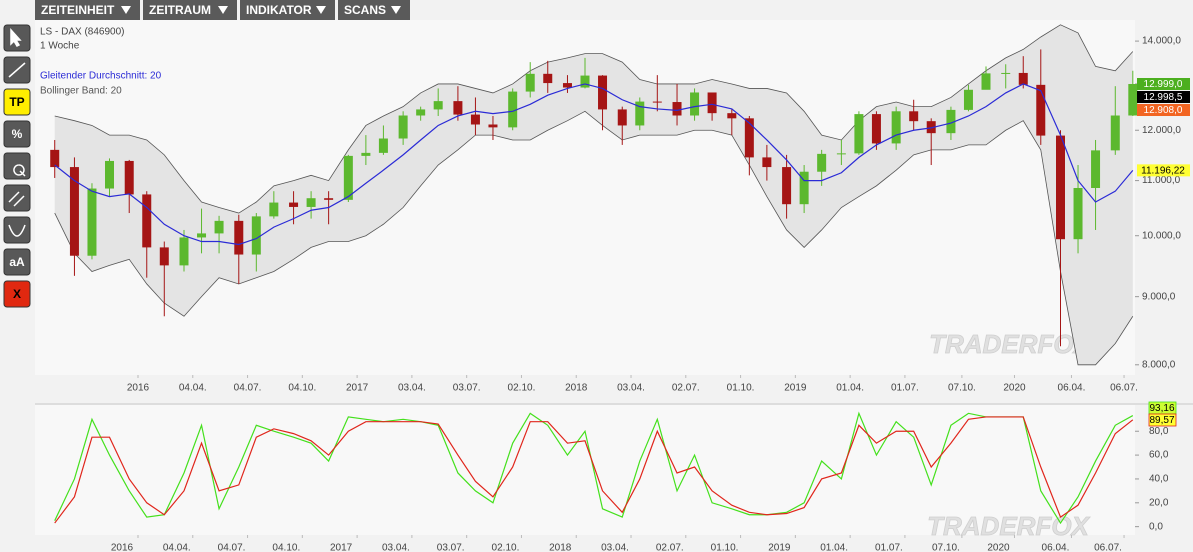 The image size is (1193, 552). I want to click on tool-label: TP, so click(16, 102).